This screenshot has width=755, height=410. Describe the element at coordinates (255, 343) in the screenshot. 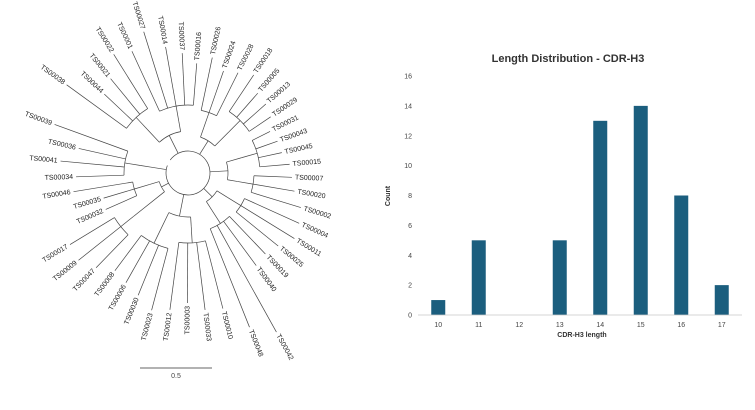

I see `tree-leaf-label: TS00048` at that location.